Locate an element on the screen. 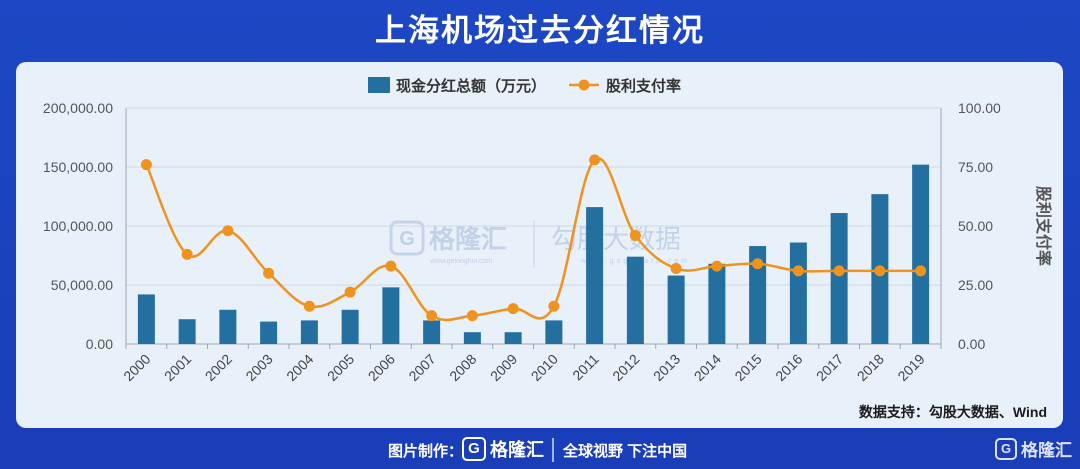 The height and width of the screenshot is (469, 1080). x-tick-label: 2010 is located at coordinates (544, 367).